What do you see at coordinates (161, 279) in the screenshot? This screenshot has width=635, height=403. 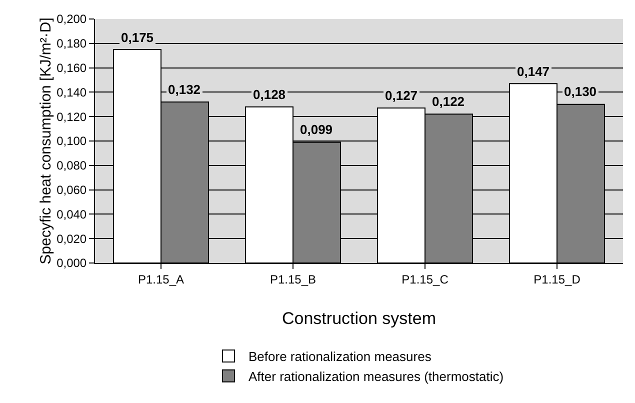 I see `x-tick-label: P1.15_A` at bounding box center [161, 279].